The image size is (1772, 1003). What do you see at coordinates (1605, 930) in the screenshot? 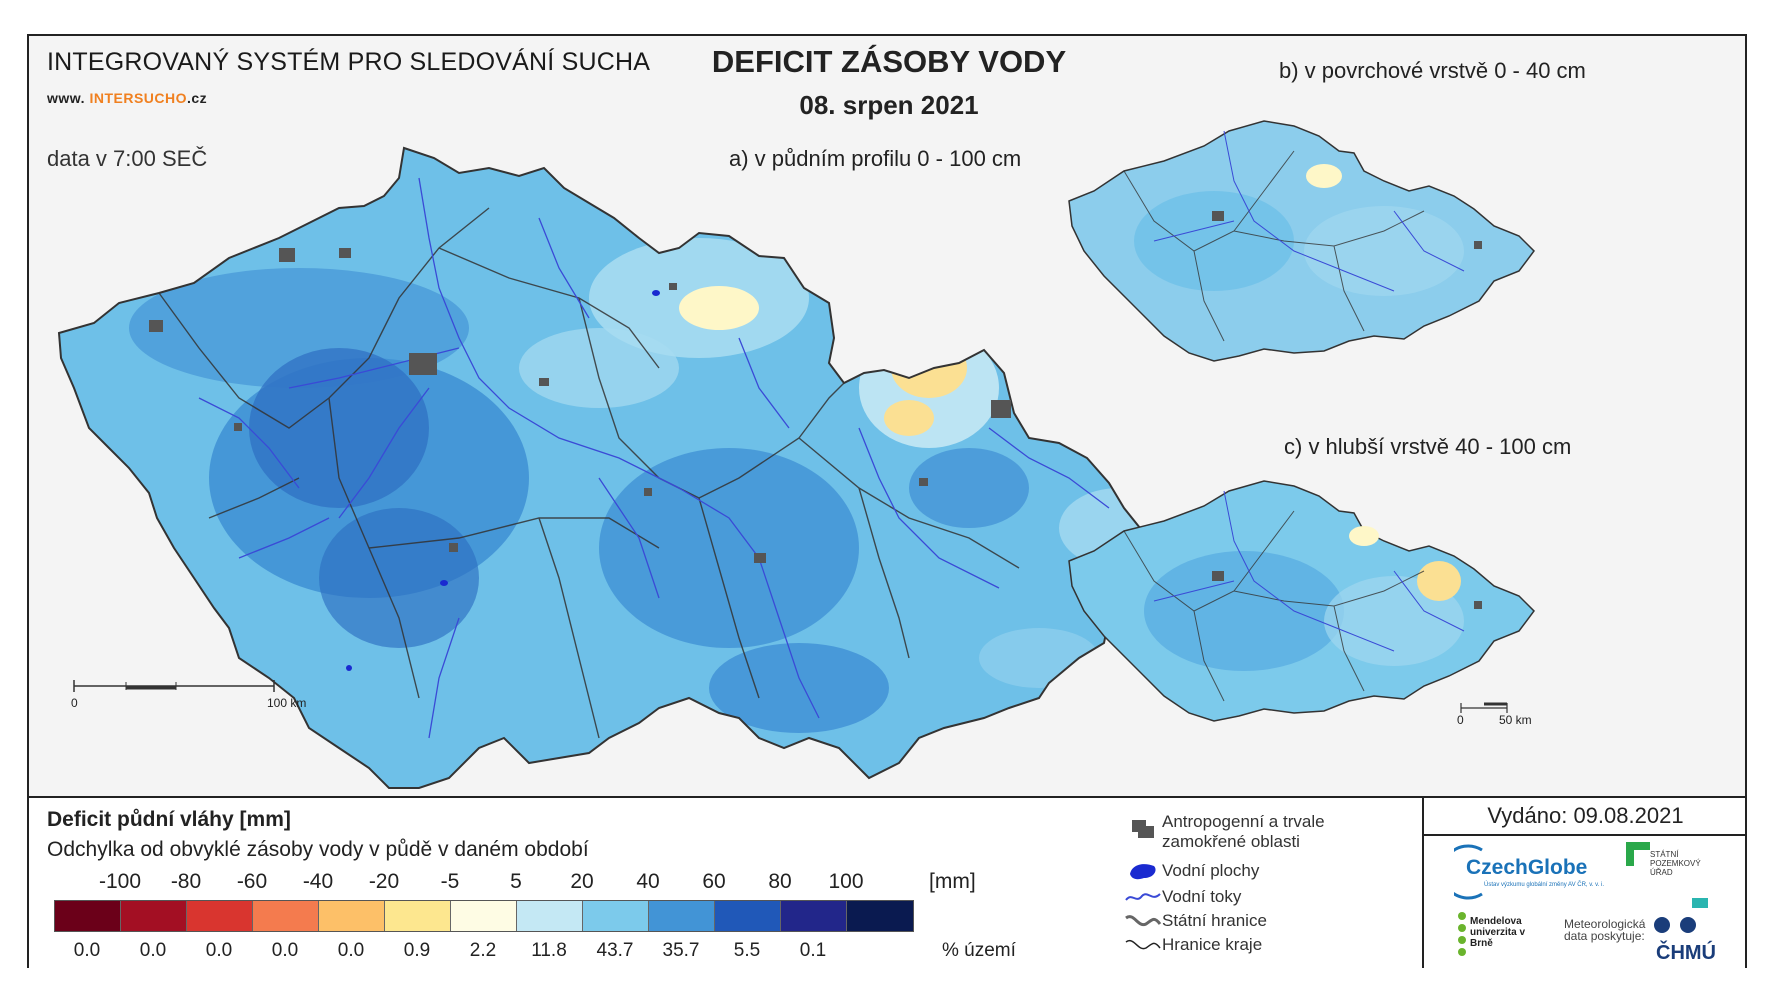
I see `meteo-text: Meteorologická data poskytuje:` at bounding box center [1605, 930].